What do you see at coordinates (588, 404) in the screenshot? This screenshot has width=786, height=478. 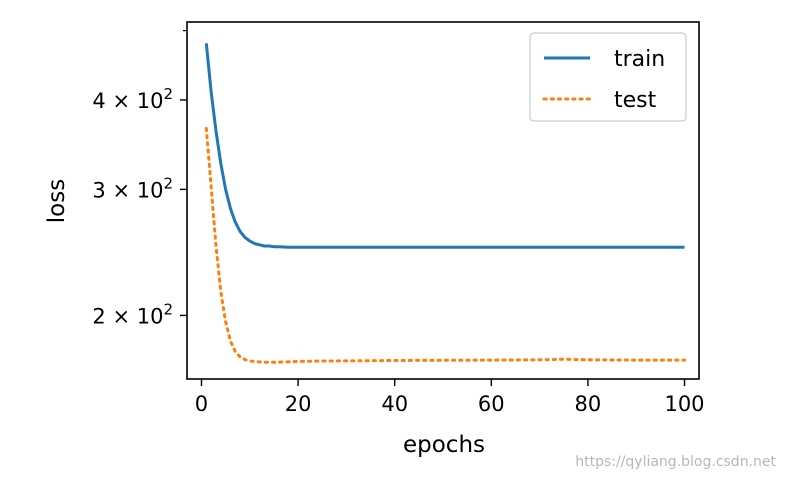 I see `x-tick-label-80: 80` at bounding box center [588, 404].